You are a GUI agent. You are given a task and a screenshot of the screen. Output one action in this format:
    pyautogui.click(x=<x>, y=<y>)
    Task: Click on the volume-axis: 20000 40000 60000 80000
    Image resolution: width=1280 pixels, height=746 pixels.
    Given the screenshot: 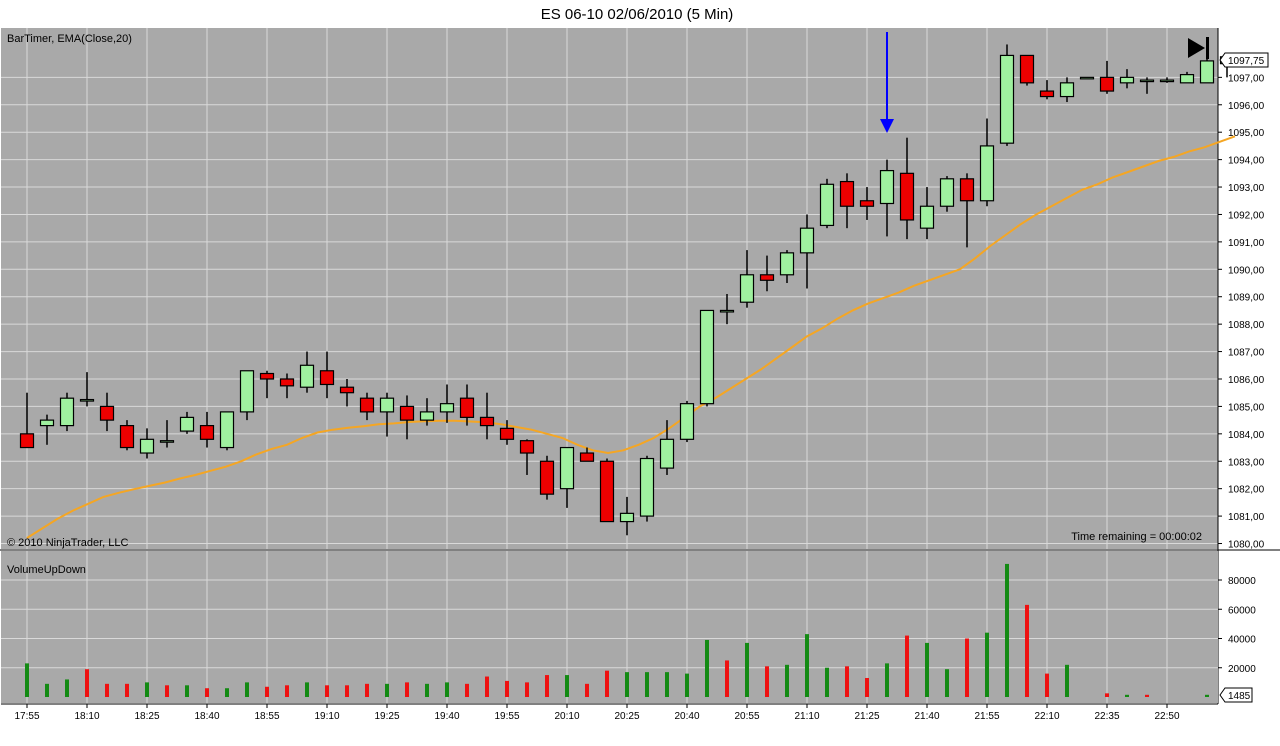 What is the action you would take?
    pyautogui.click(x=1237, y=625)
    